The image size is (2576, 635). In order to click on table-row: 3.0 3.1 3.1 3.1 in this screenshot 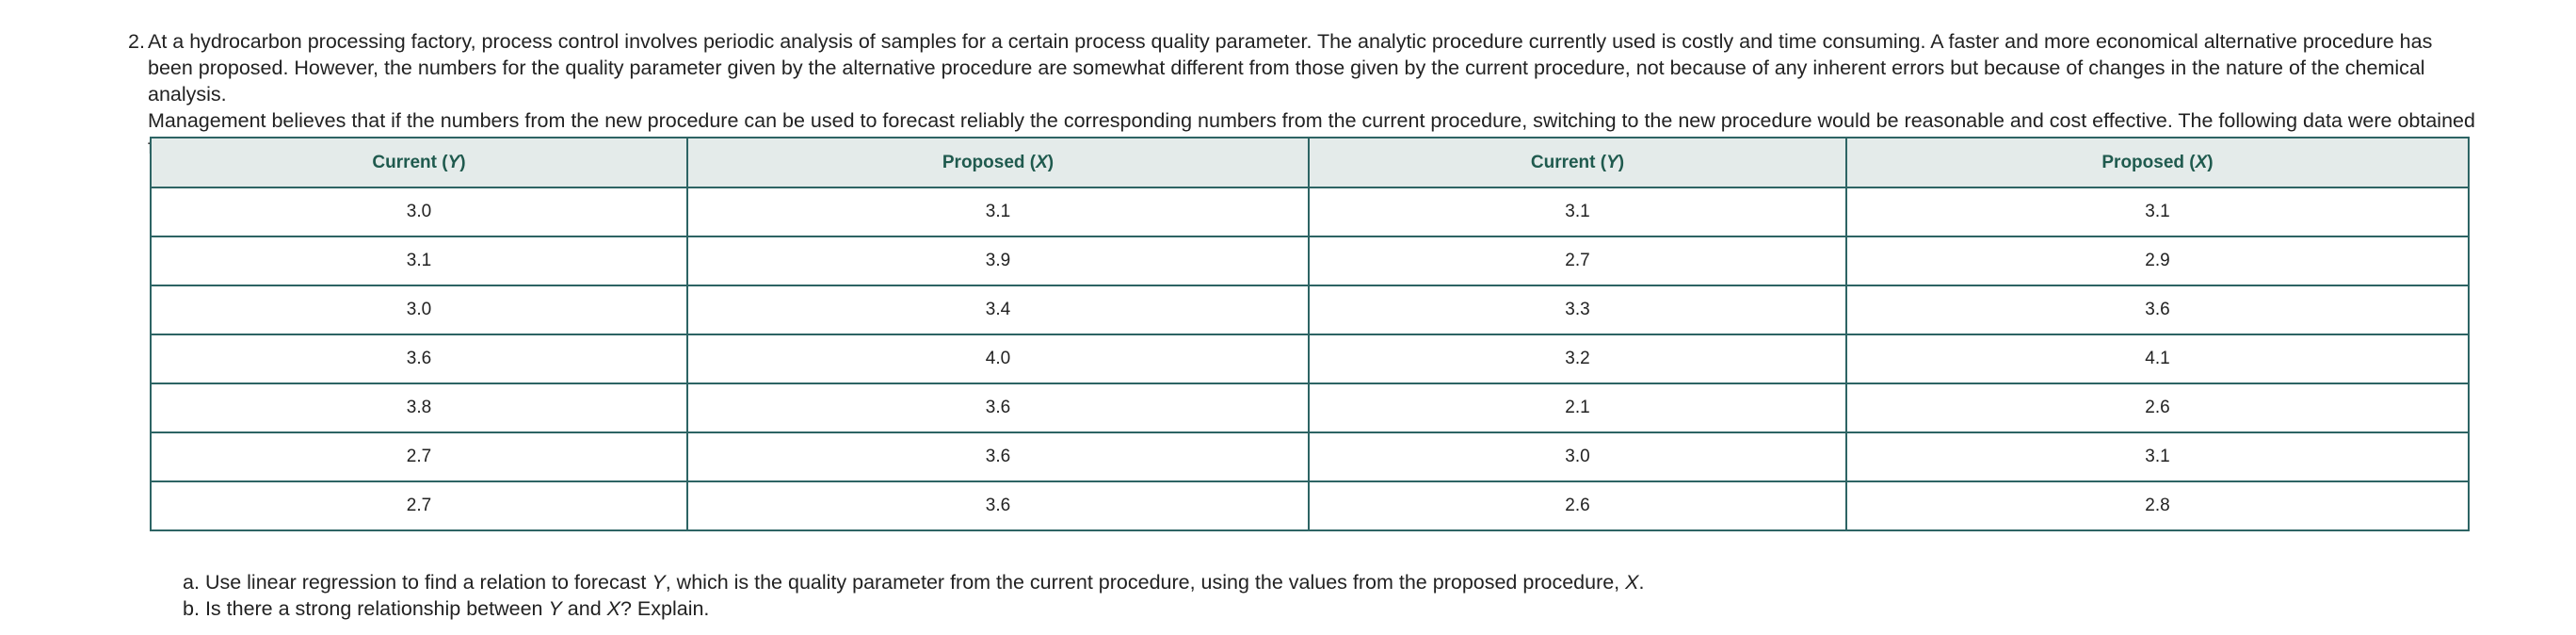, I will do `click(1310, 212)`.